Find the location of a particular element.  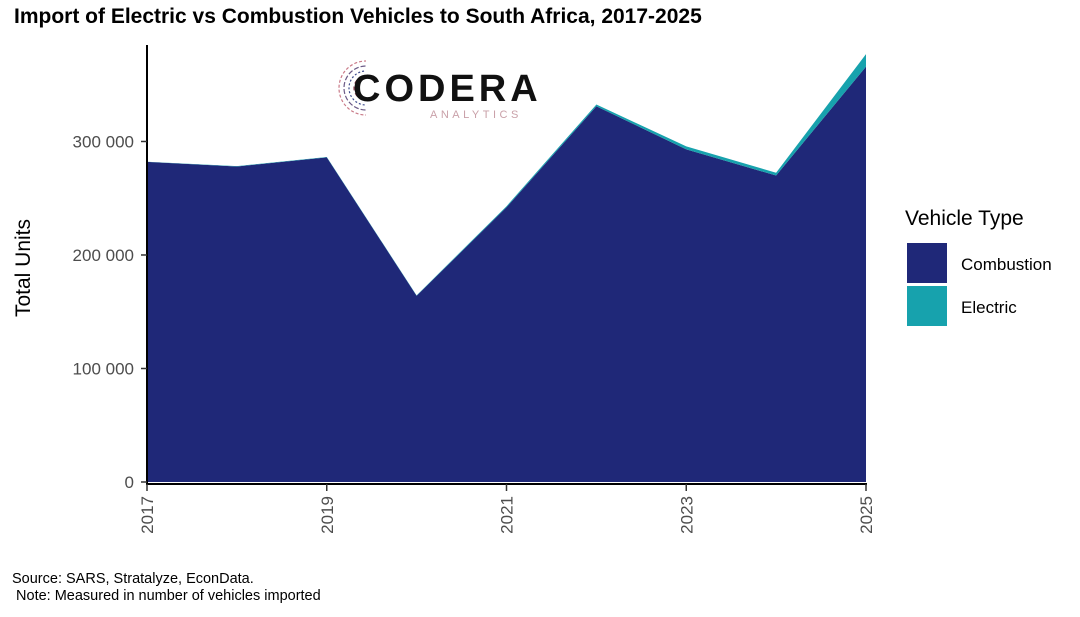

logo-wordmark: CODERA is located at coordinates (447, 89).